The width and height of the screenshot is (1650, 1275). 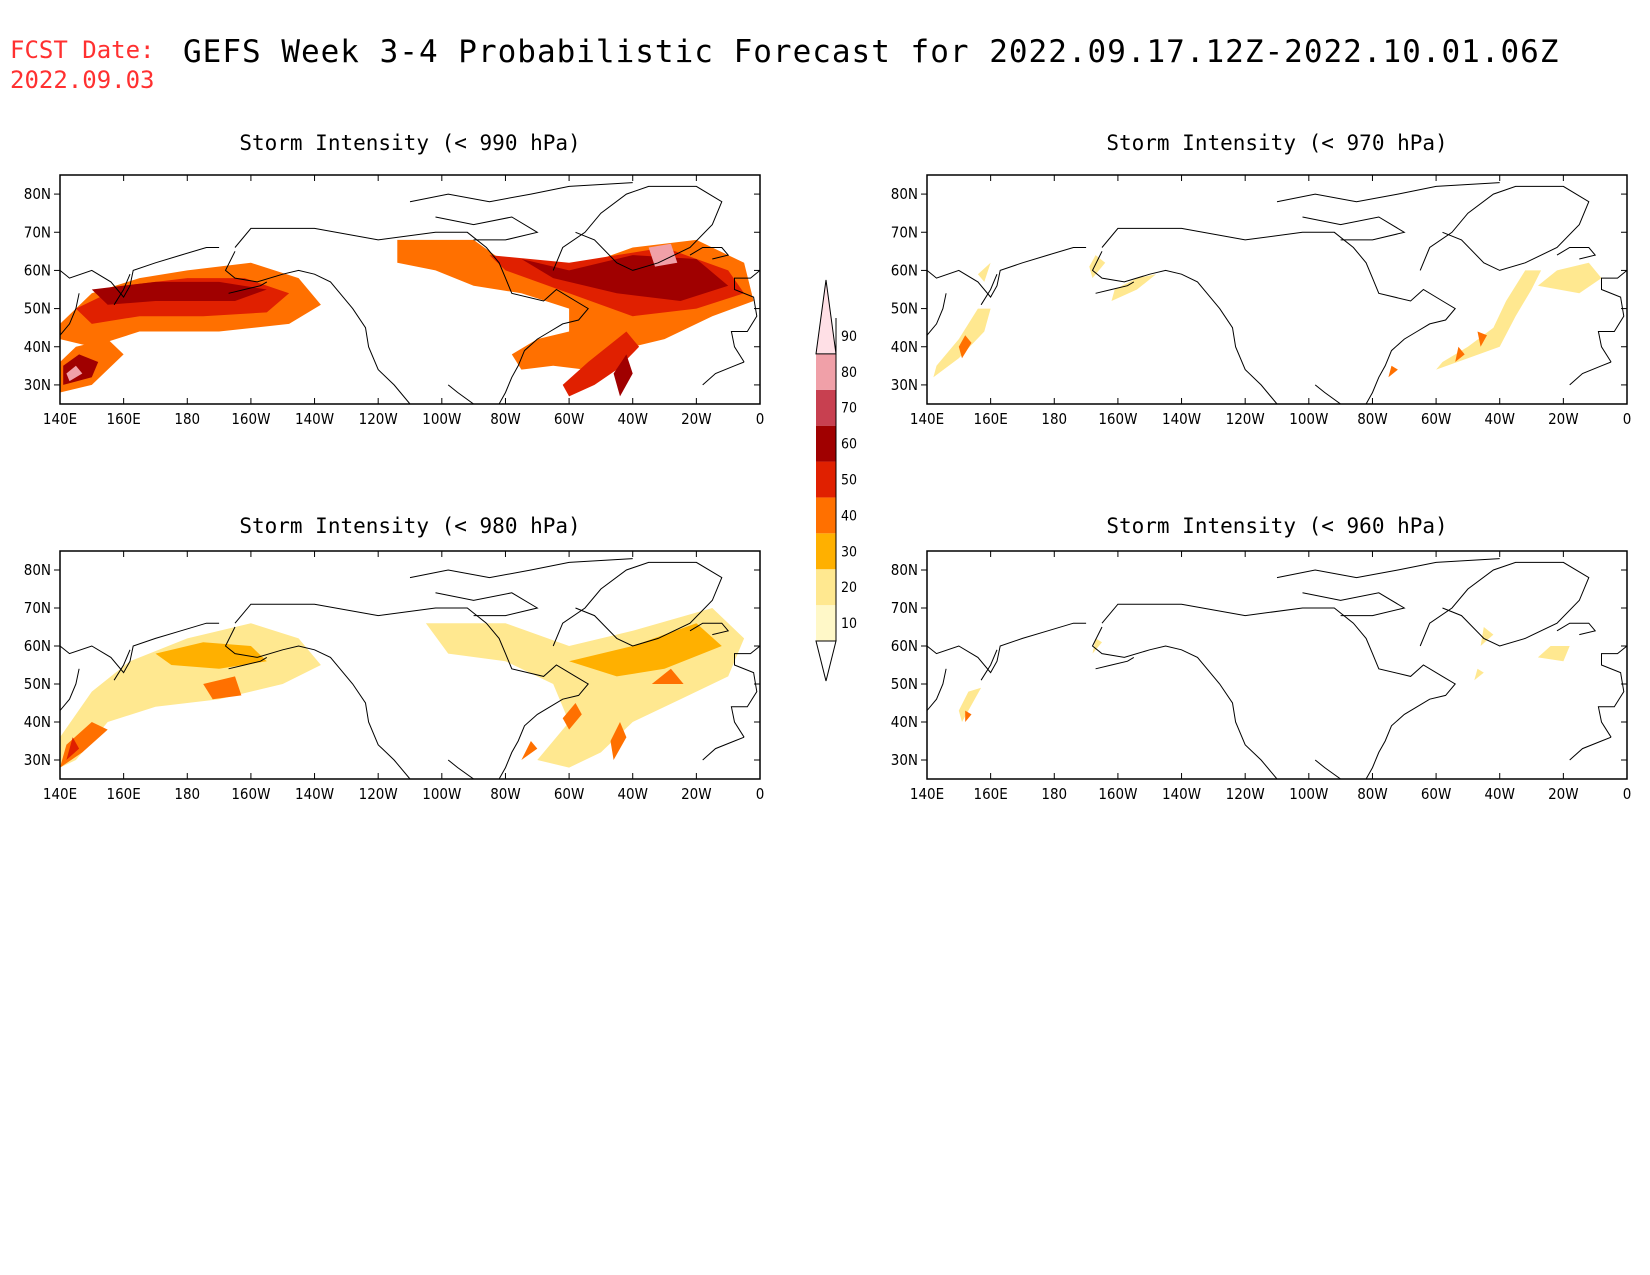 What do you see at coordinates (37, 760) in the screenshot?
I see `lat-label: 30N` at bounding box center [37, 760].